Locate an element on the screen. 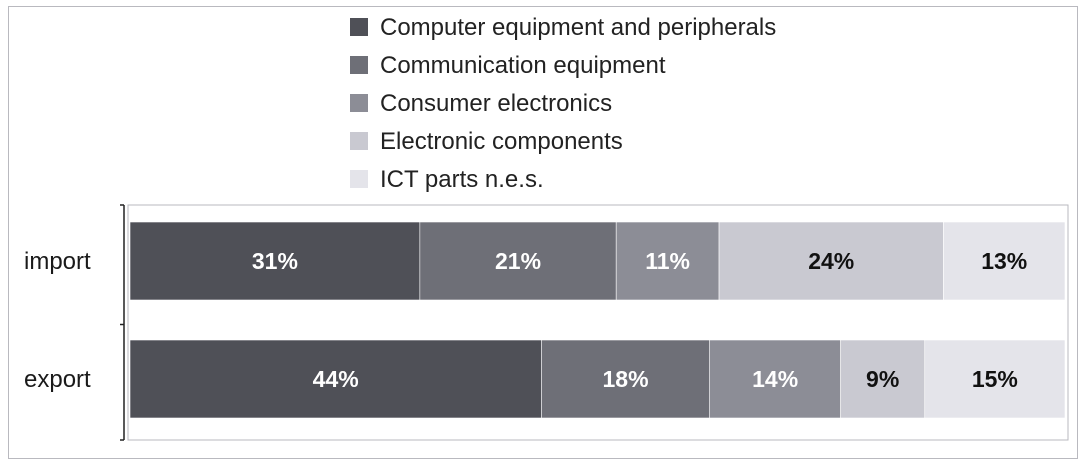  bar-label-import-consumer-electronics: 11% is located at coordinates (667, 261).